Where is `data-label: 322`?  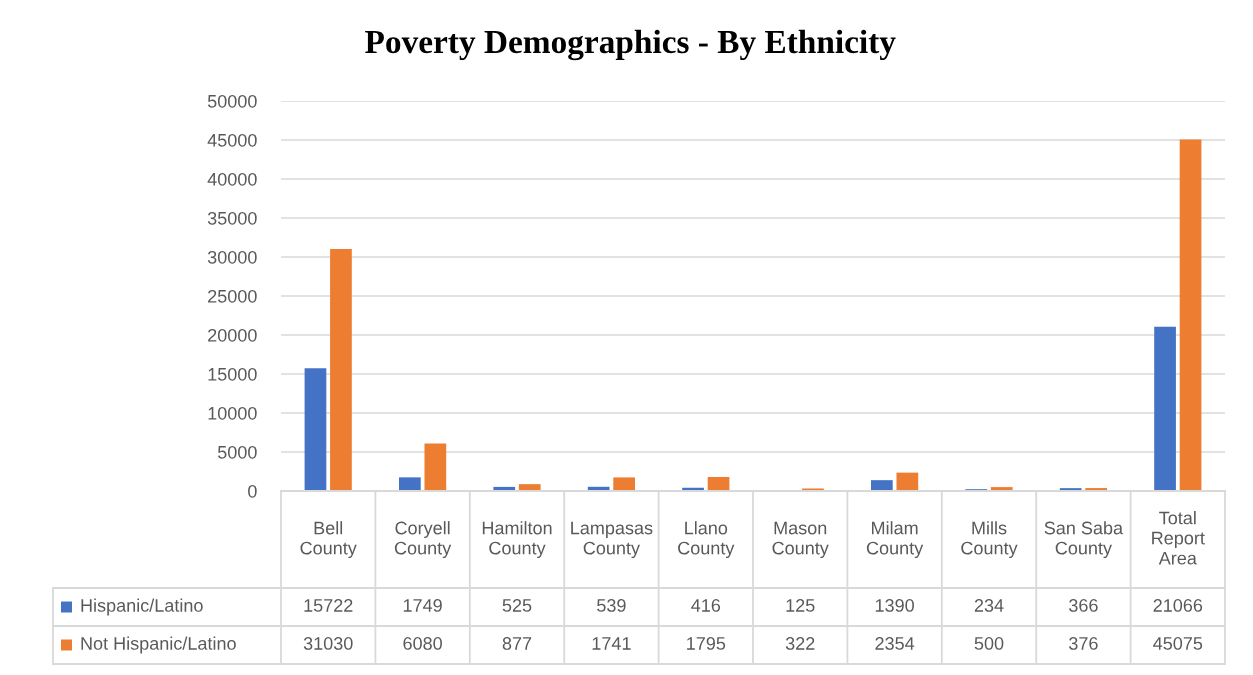
data-label: 322 is located at coordinates (800, 643).